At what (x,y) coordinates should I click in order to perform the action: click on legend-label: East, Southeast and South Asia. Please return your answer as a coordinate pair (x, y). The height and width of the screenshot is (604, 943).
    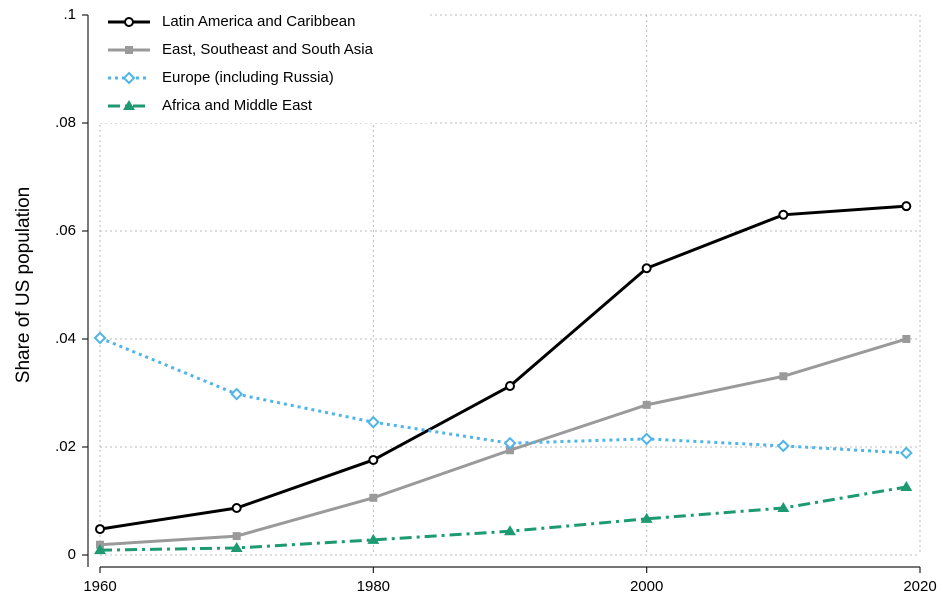
    Looking at the image, I should click on (268, 49).